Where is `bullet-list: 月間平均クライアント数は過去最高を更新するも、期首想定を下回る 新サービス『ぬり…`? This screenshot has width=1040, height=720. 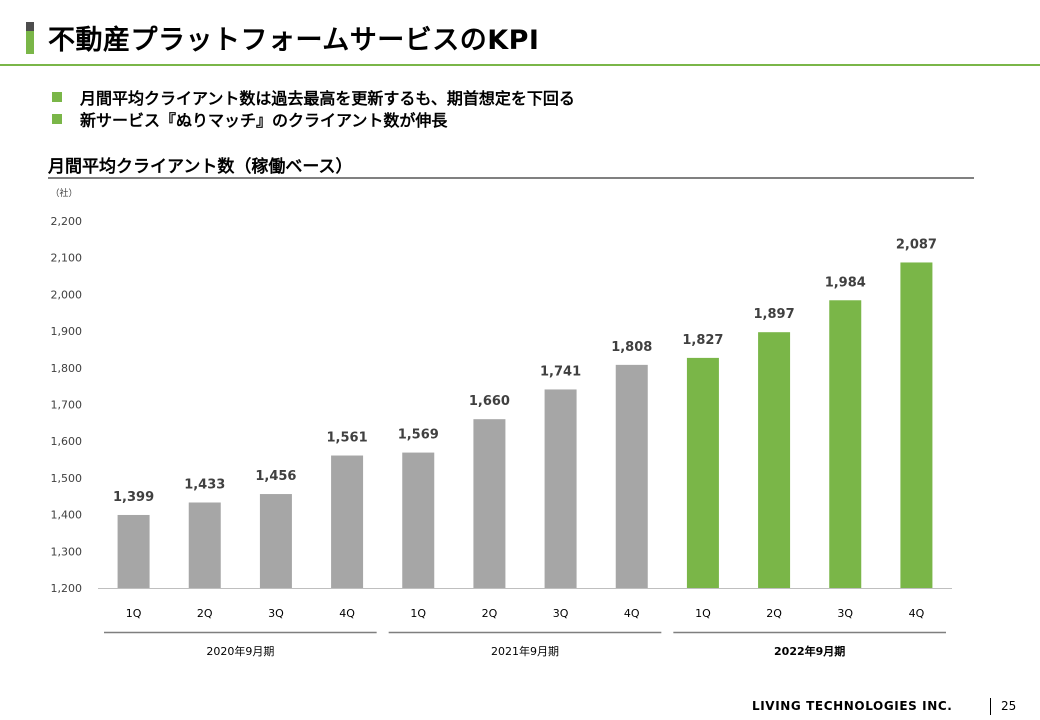
bullet-list: 月間平均クライアント数は過去最高を更新するも、期首想定を下回る 新サービス『ぬり… is located at coordinates (313, 108).